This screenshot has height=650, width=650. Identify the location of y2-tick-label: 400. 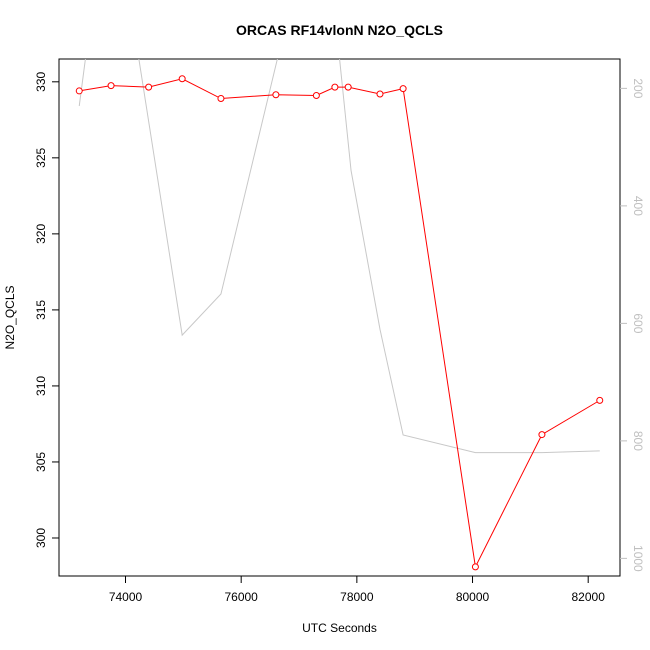
(638, 206).